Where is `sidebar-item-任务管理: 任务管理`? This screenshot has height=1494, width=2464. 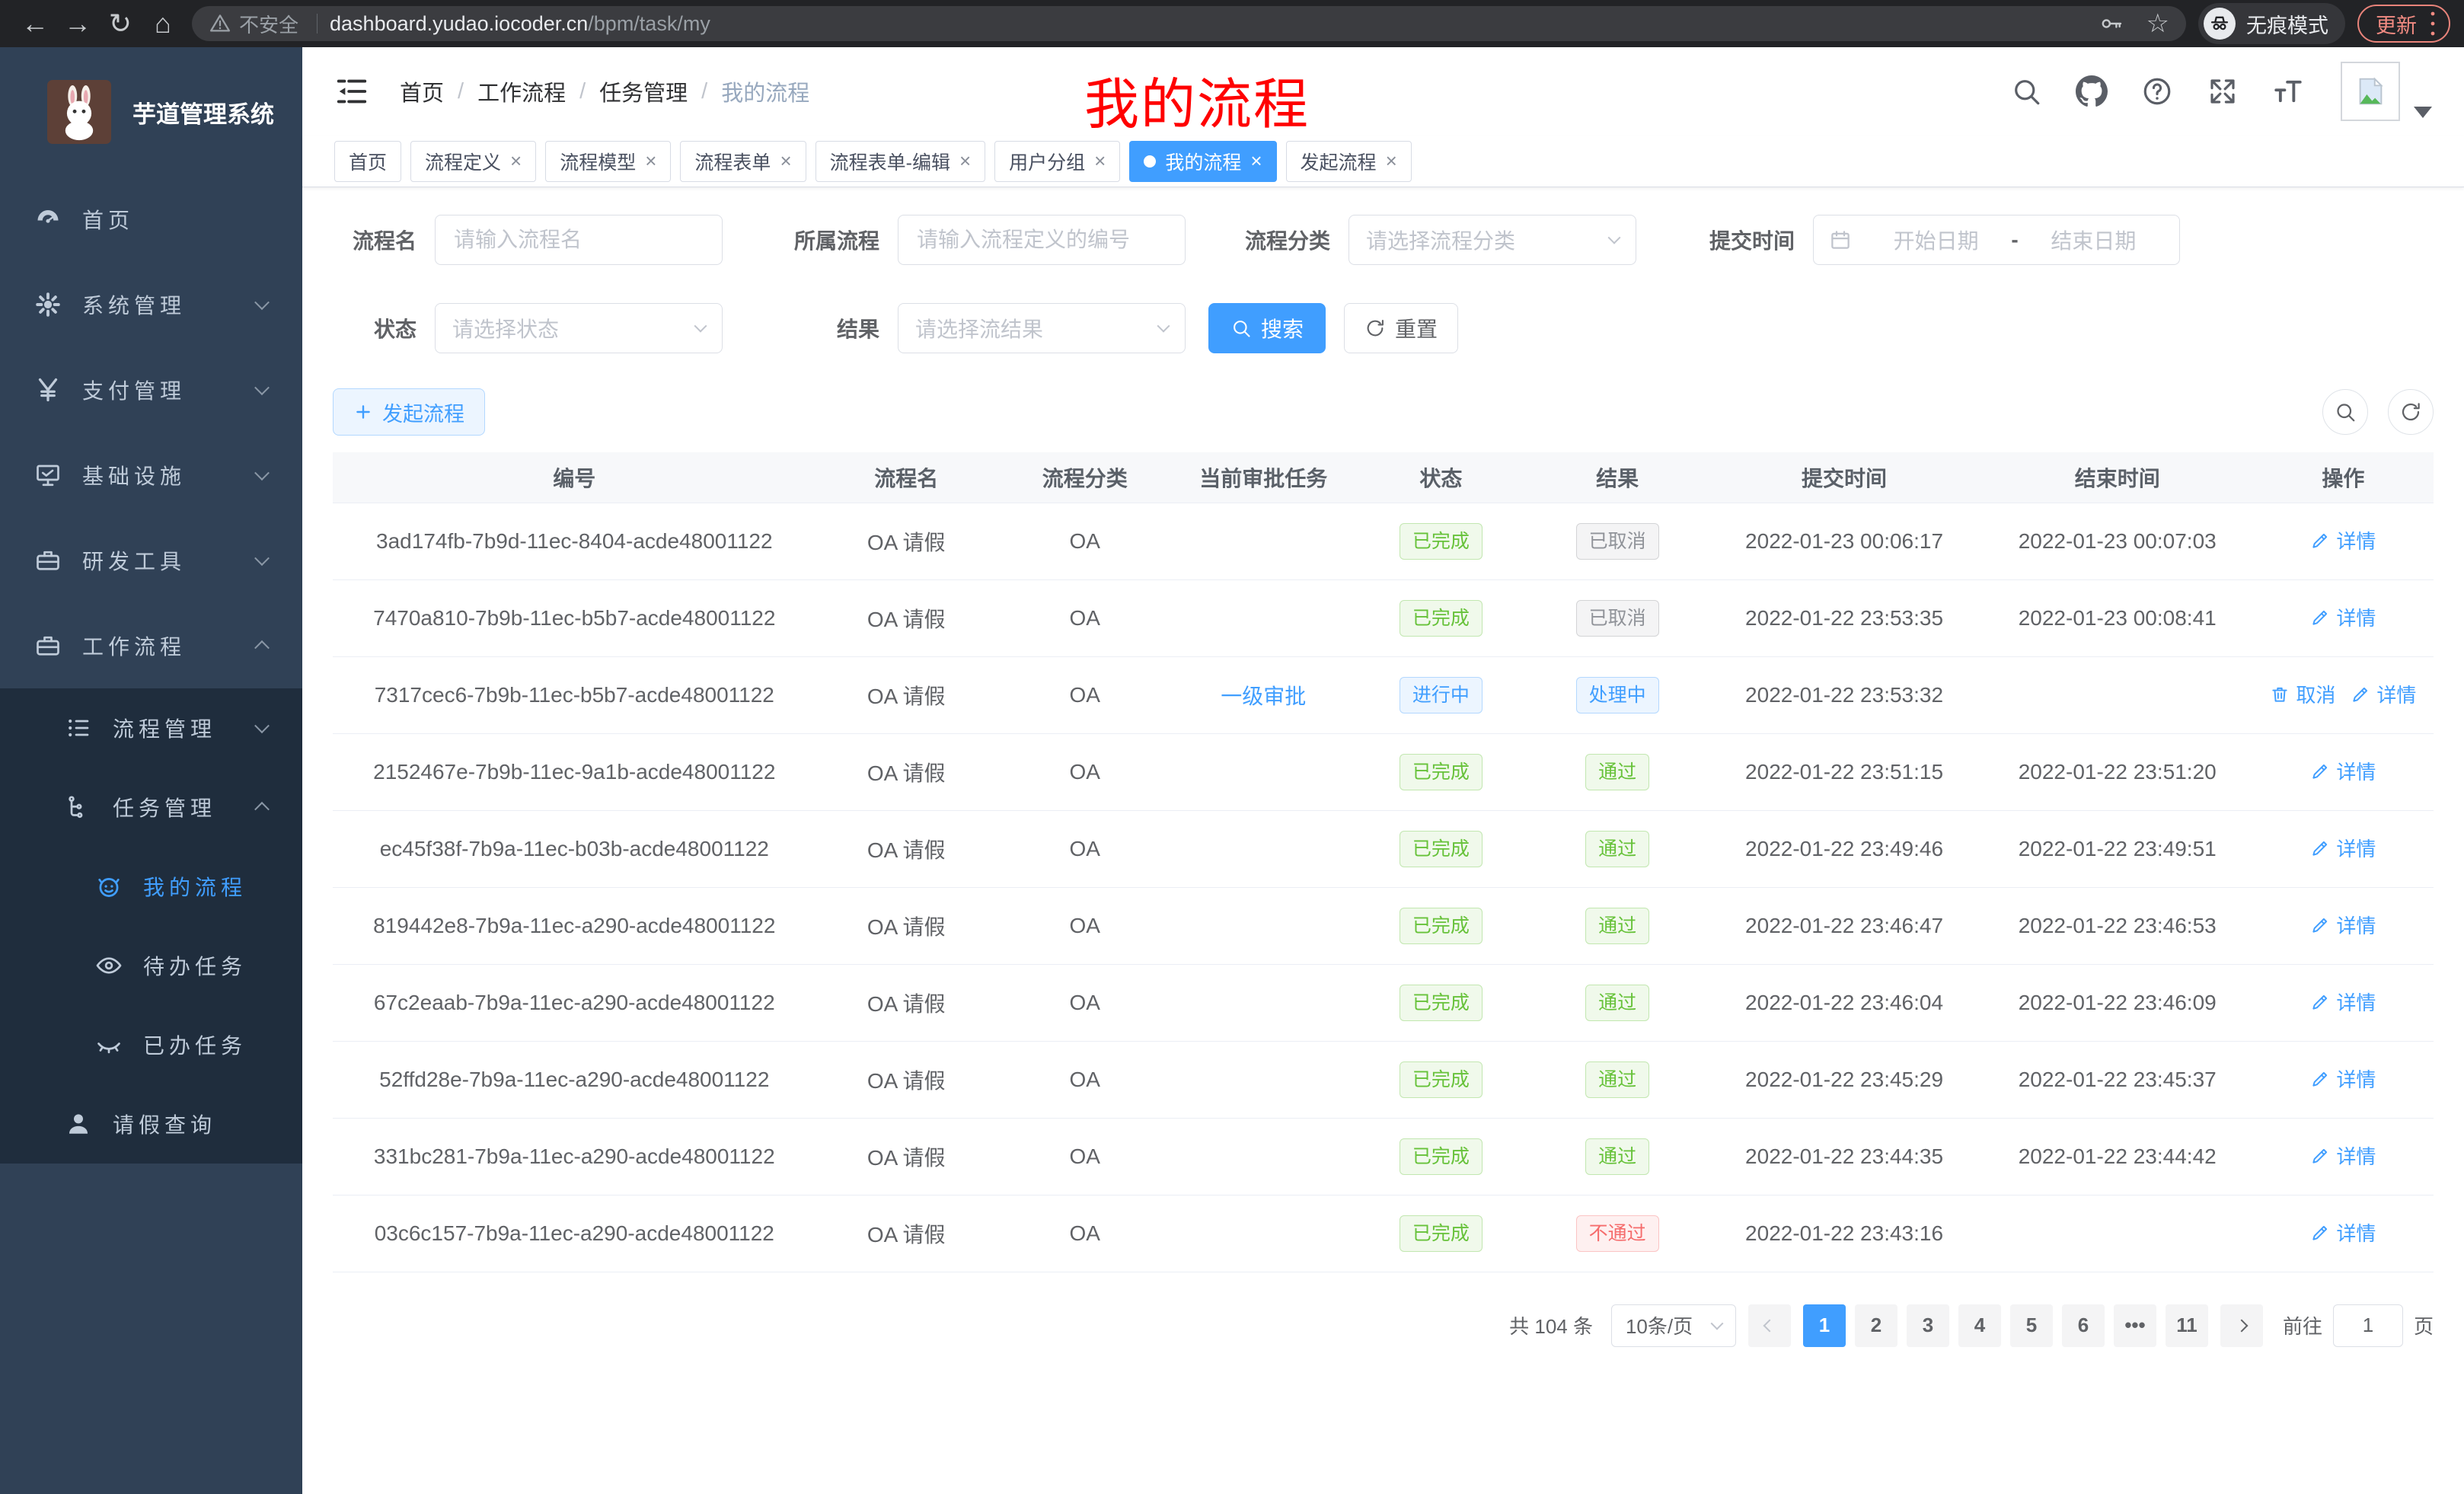 sidebar-item-任务管理: 任务管理 is located at coordinates (151, 807).